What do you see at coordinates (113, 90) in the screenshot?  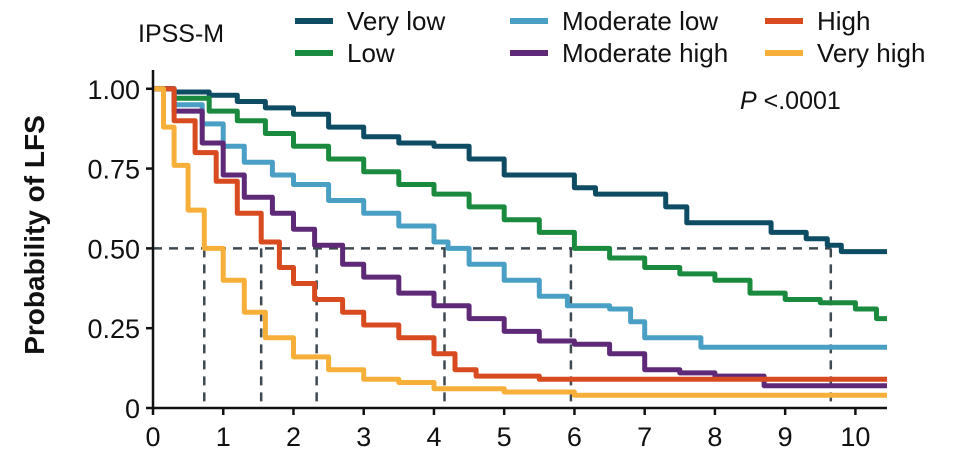 I see `y-tick-label-1.00: 1.00` at bounding box center [113, 90].